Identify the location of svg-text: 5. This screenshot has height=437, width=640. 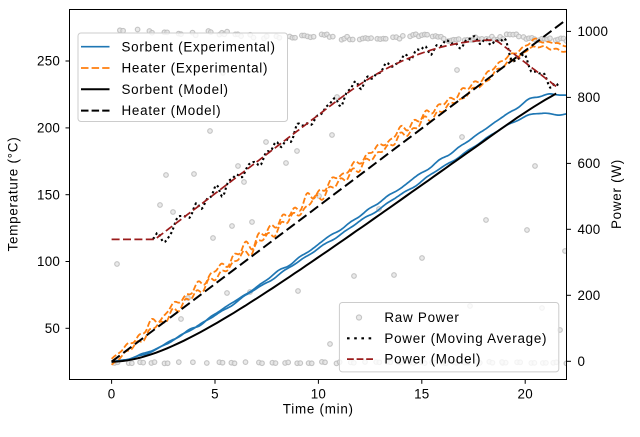
(215, 394).